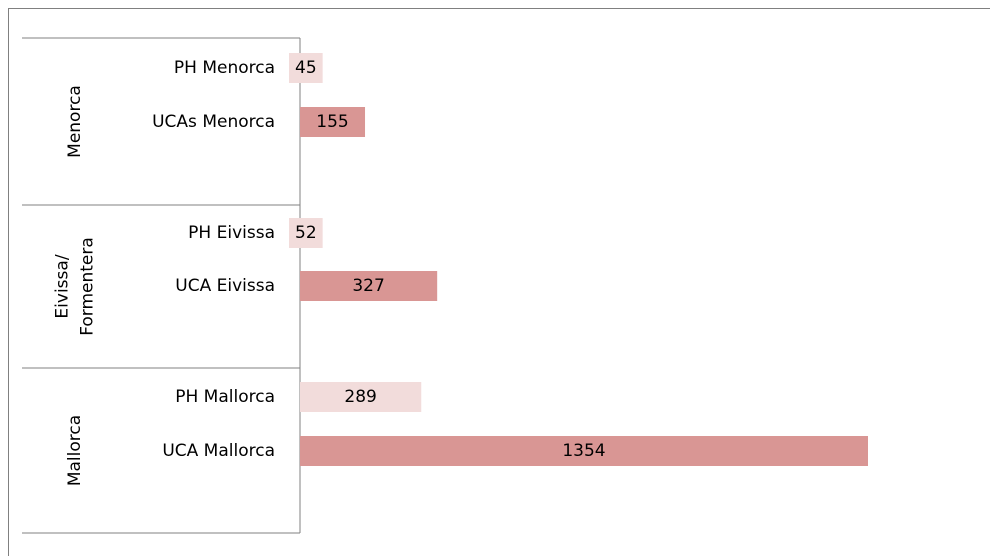 The height and width of the screenshot is (560, 990). Describe the element at coordinates (360, 397) in the screenshot. I see `data-label: 289` at that location.